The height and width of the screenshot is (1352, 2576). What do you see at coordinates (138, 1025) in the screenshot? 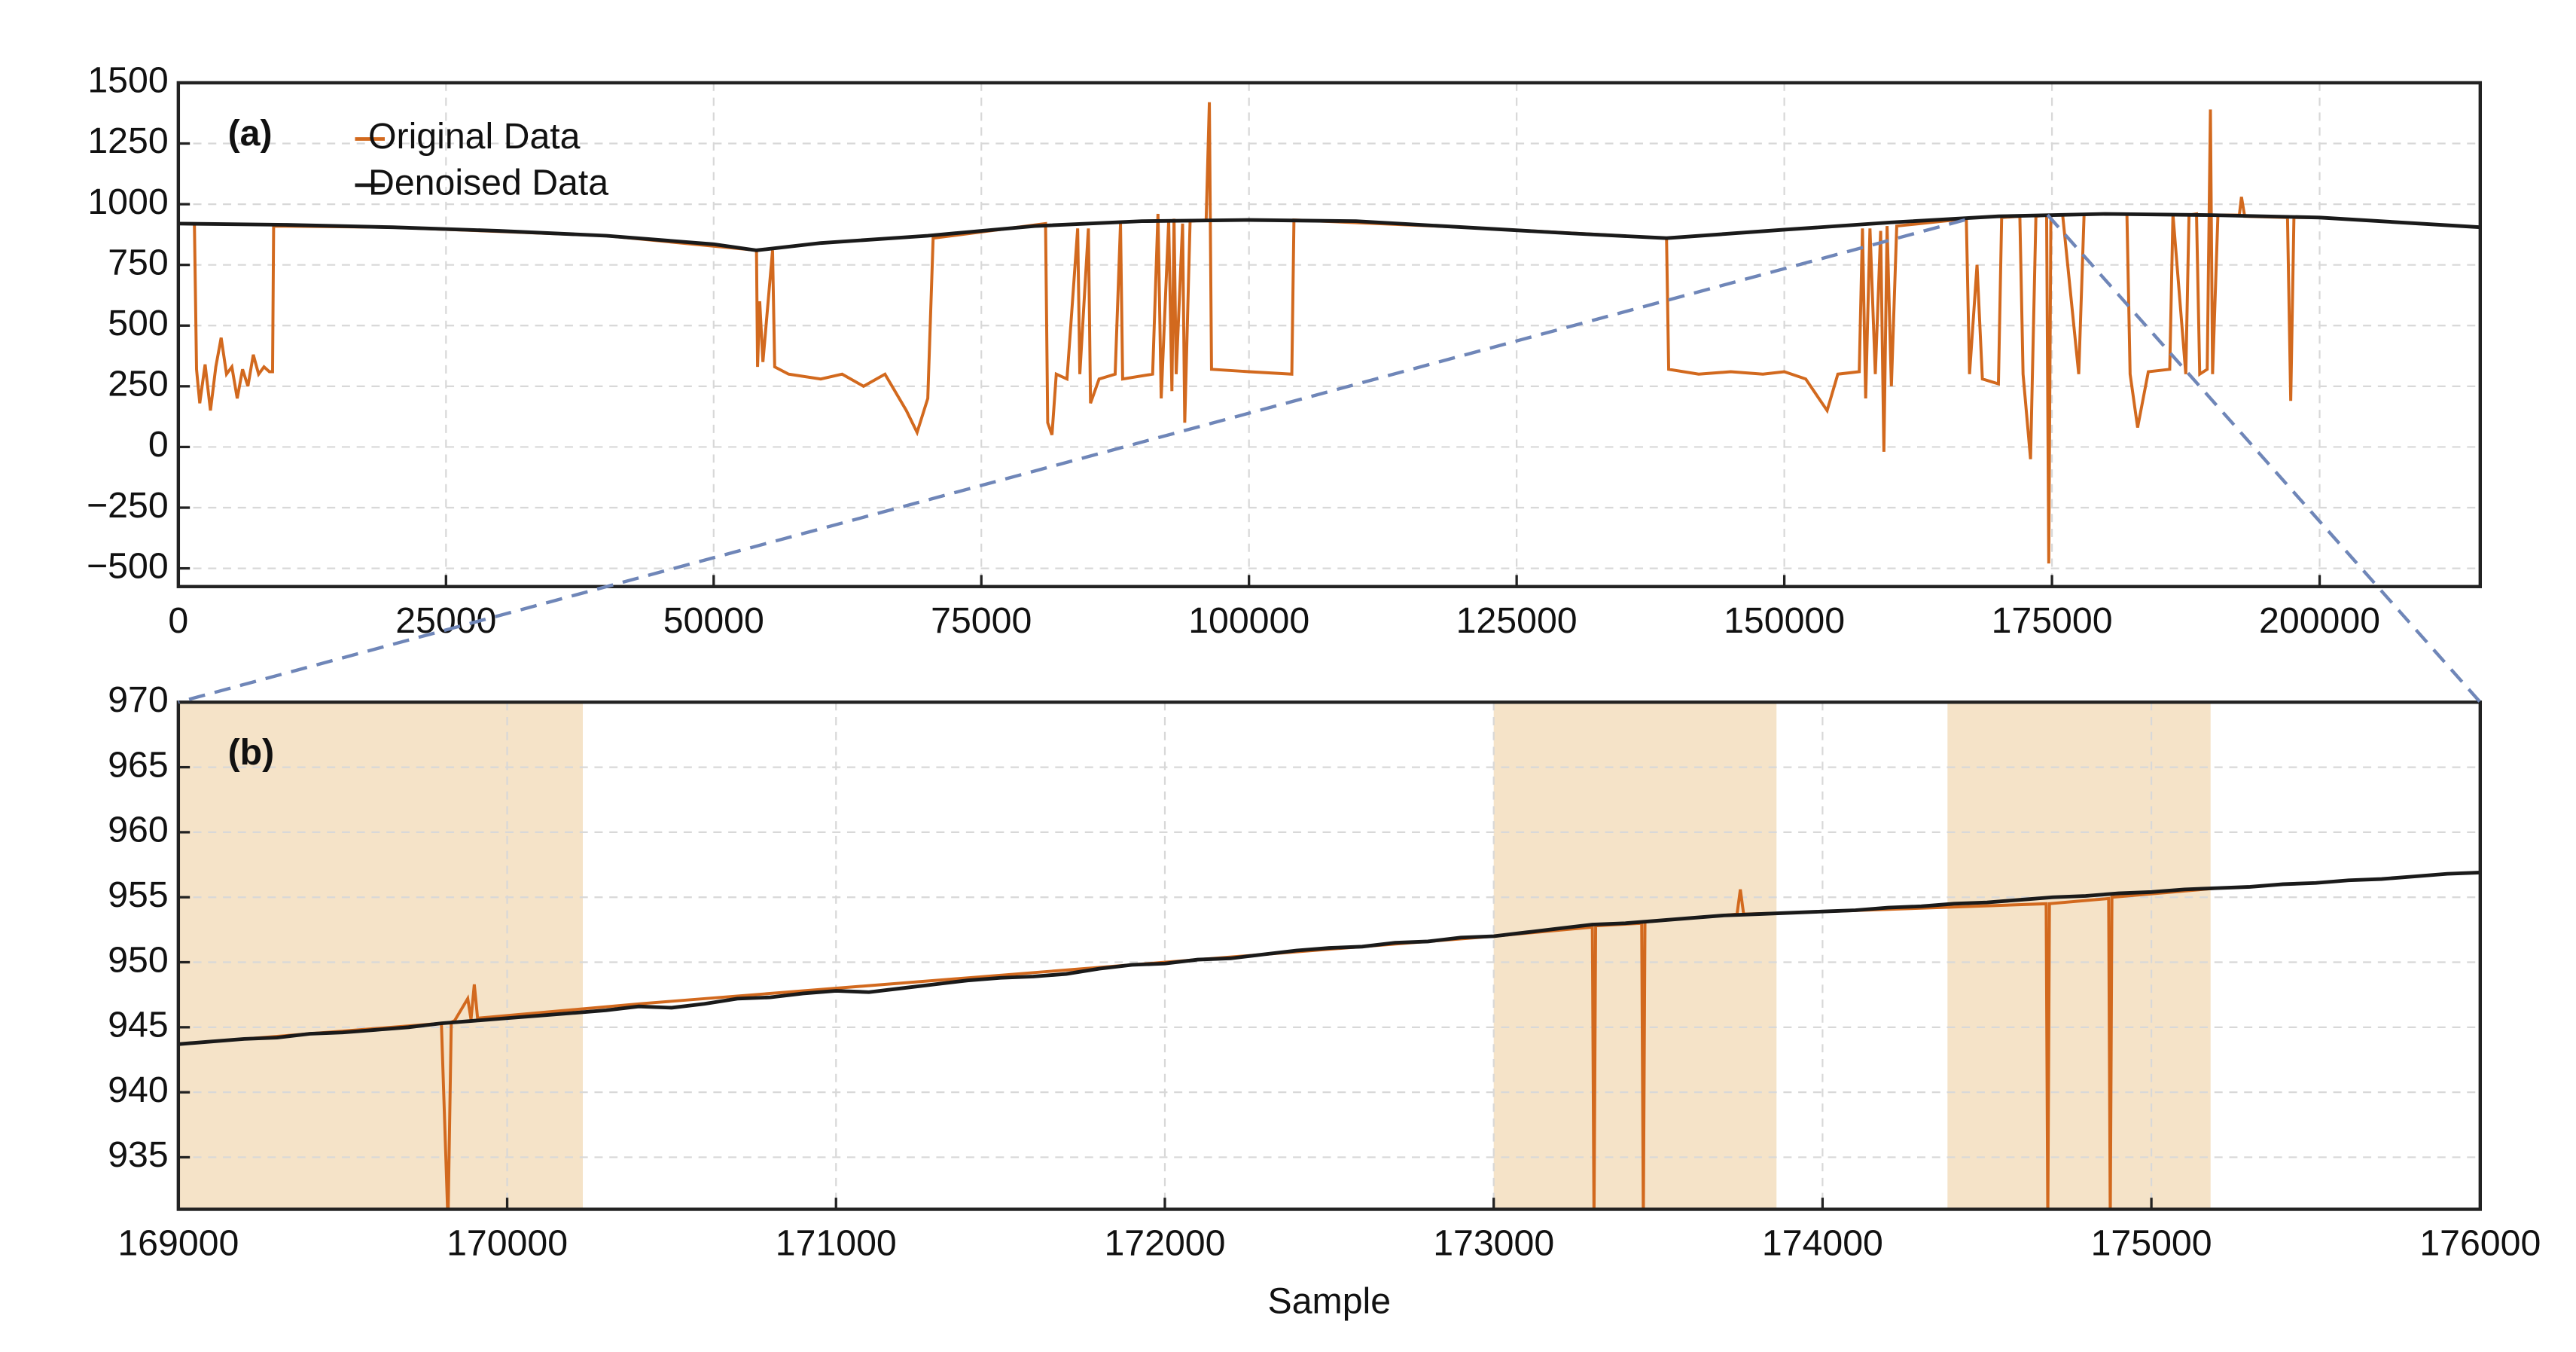
I see `y-tick-label: 945` at bounding box center [138, 1025].